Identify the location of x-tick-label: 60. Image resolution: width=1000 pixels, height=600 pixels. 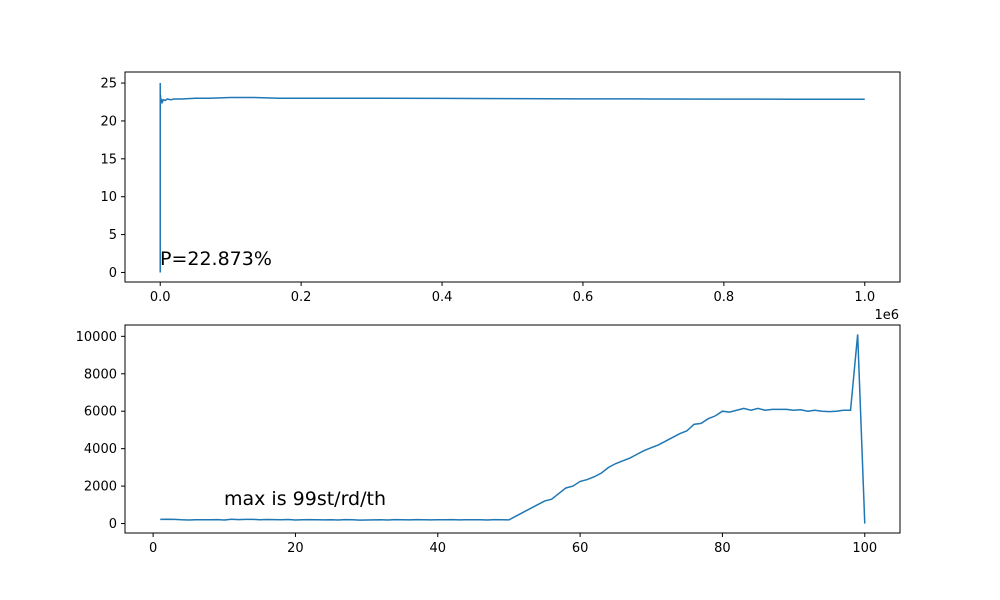
(580, 548).